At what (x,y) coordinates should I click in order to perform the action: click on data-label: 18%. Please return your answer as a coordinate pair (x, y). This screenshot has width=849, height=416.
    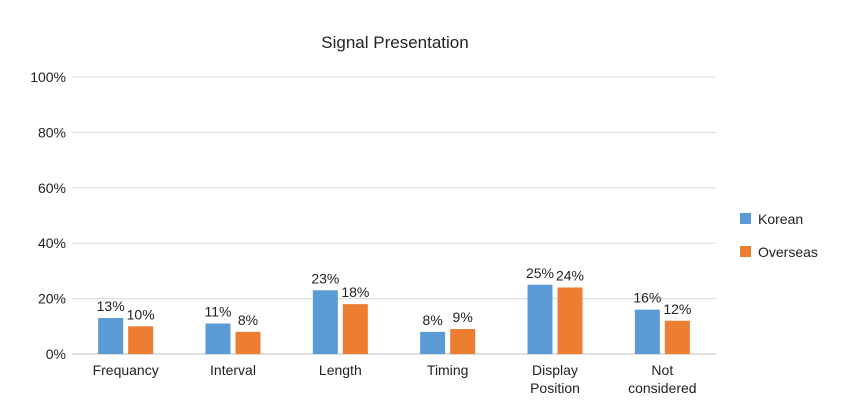
    Looking at the image, I should click on (355, 292).